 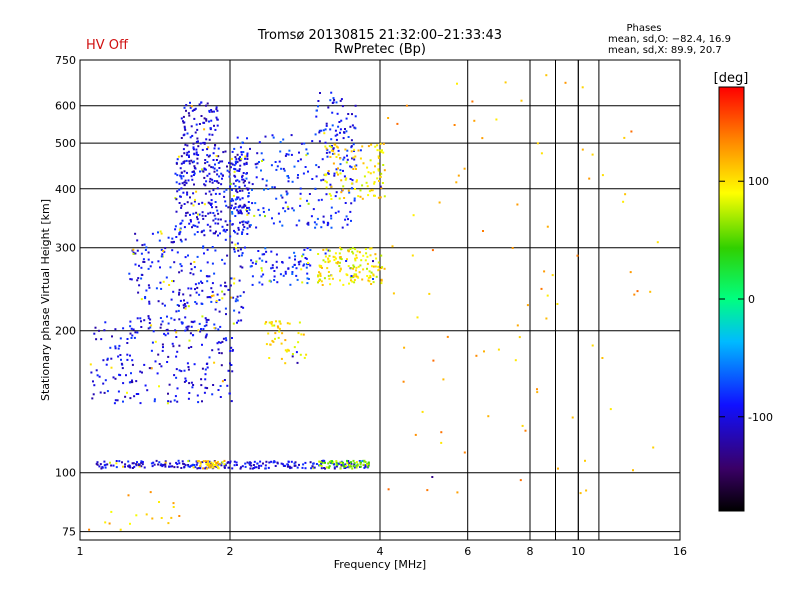 What do you see at coordinates (45, 300) in the screenshot?
I see `y-axis-label: Stationary phase Virtual Height [km]` at bounding box center [45, 300].